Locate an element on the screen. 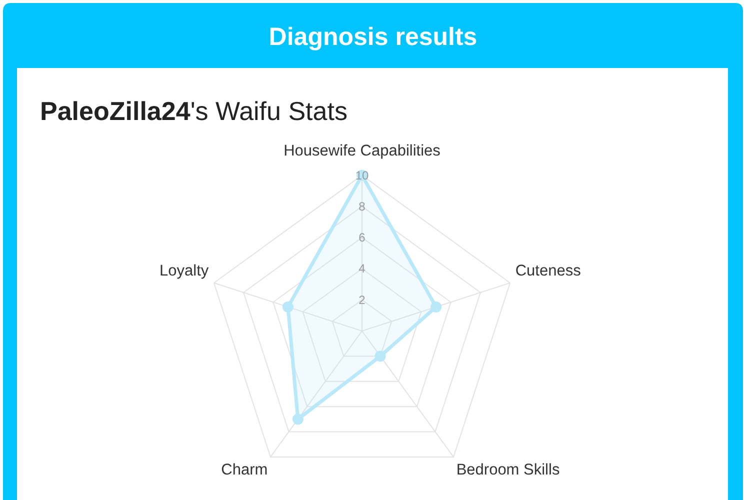  spoke-label: Bedroom Skills is located at coordinates (508, 470).